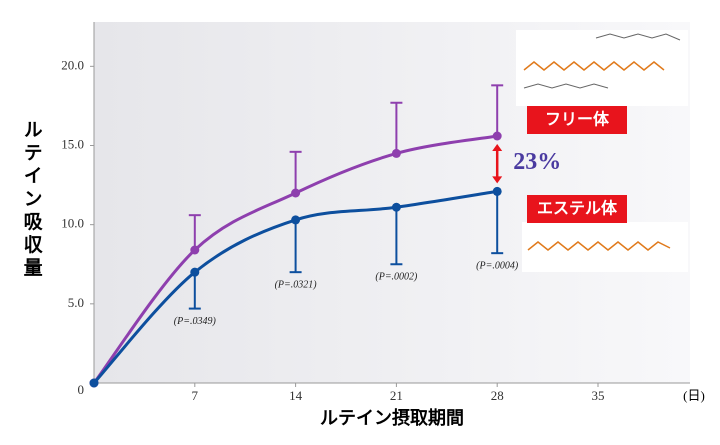 The width and height of the screenshot is (720, 445). I want to click on difference-label: 23%, so click(537, 162).